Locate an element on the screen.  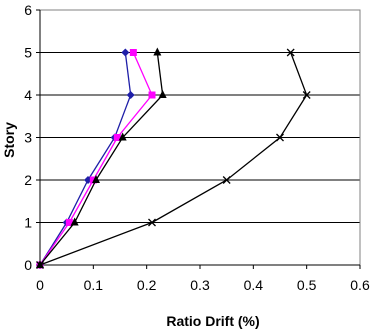
y-tick-label: 1 is located at coordinates (28, 223).